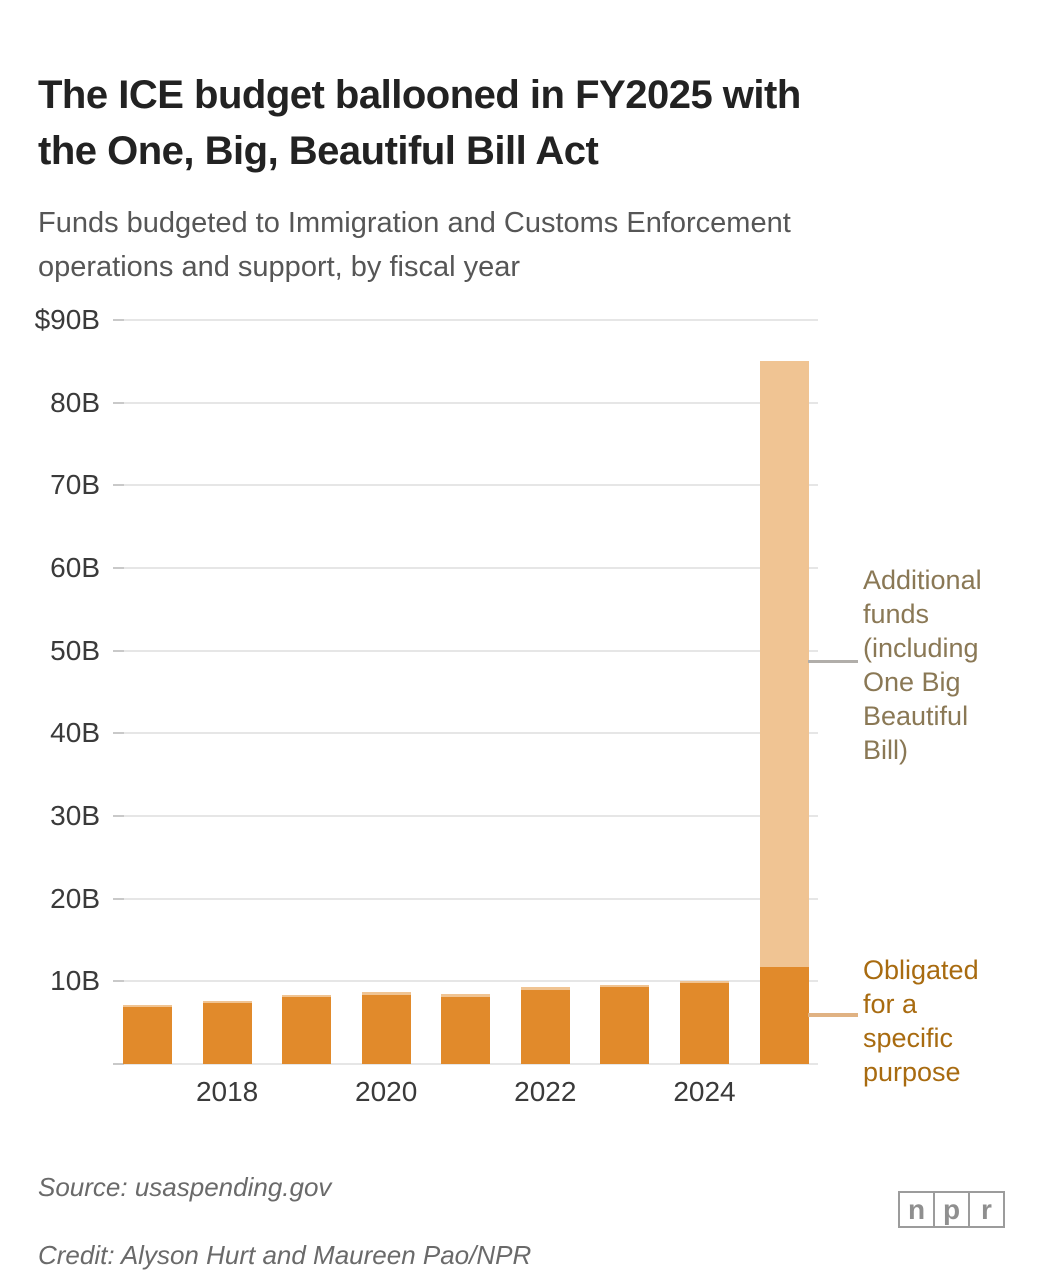 The image size is (1052, 1287). I want to click on bar-2025-additional, so click(784, 664).